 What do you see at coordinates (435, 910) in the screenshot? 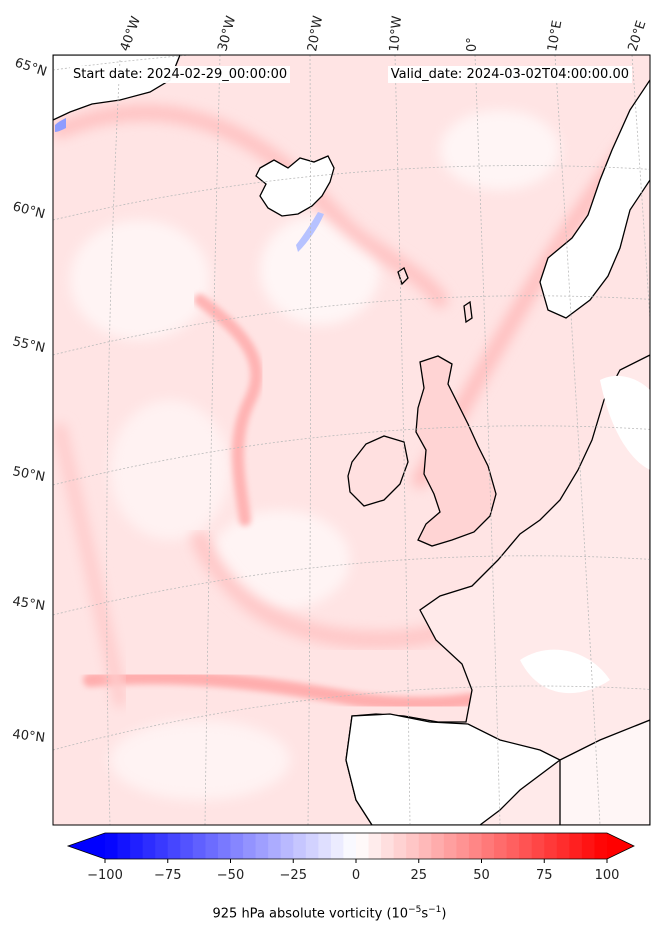
I see `colorbar-title-exponent: −1` at bounding box center [435, 910].